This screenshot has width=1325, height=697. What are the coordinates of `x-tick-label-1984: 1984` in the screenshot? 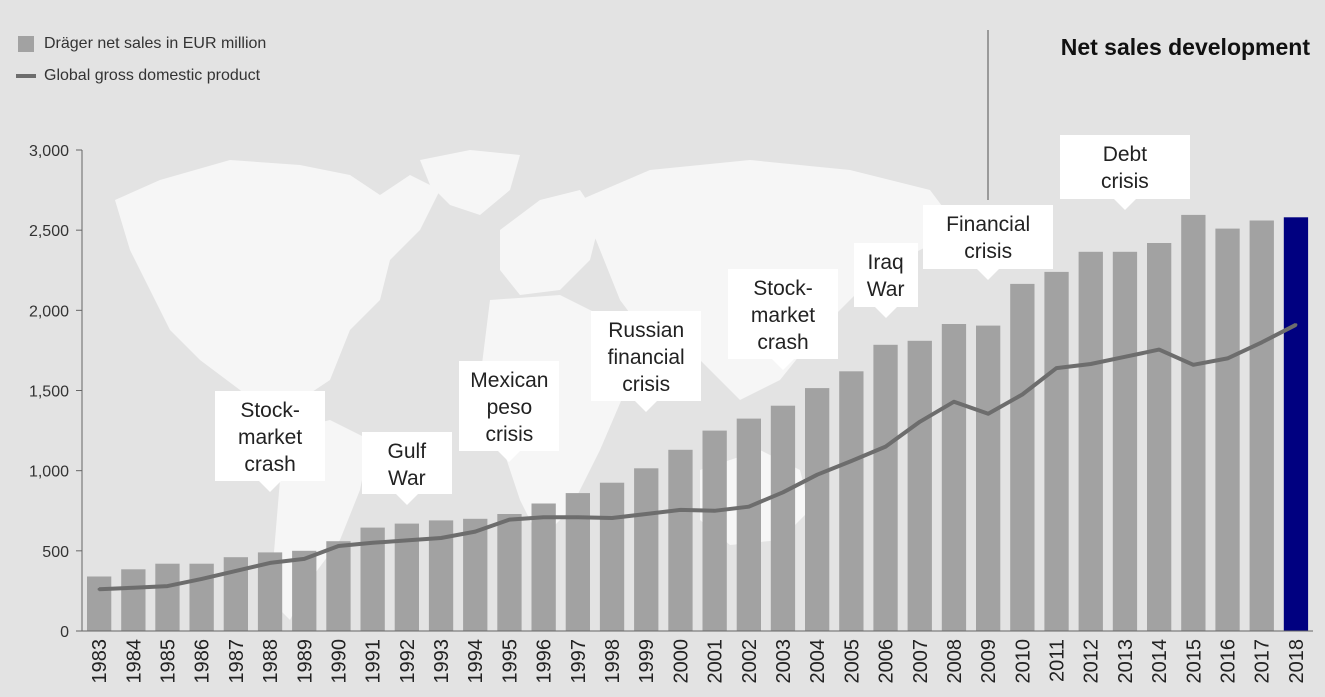 It's located at (134, 661).